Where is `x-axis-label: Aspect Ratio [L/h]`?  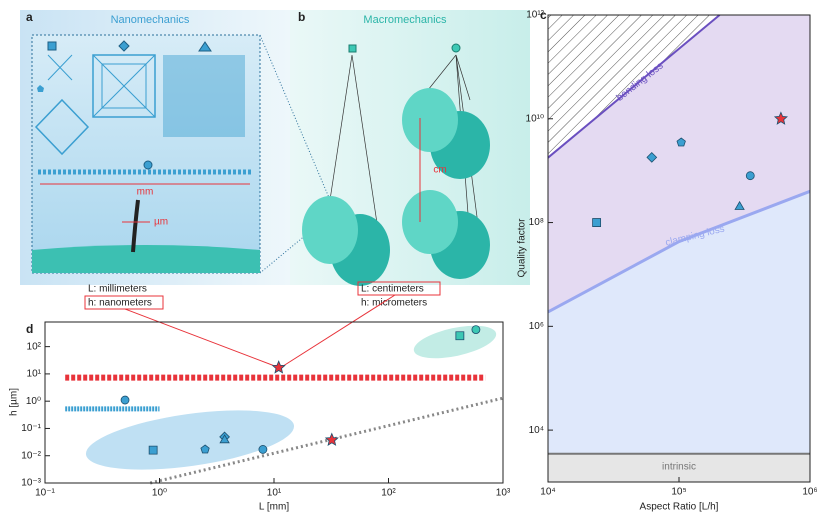 x-axis-label: Aspect Ratio [L/h] is located at coordinates (679, 507).